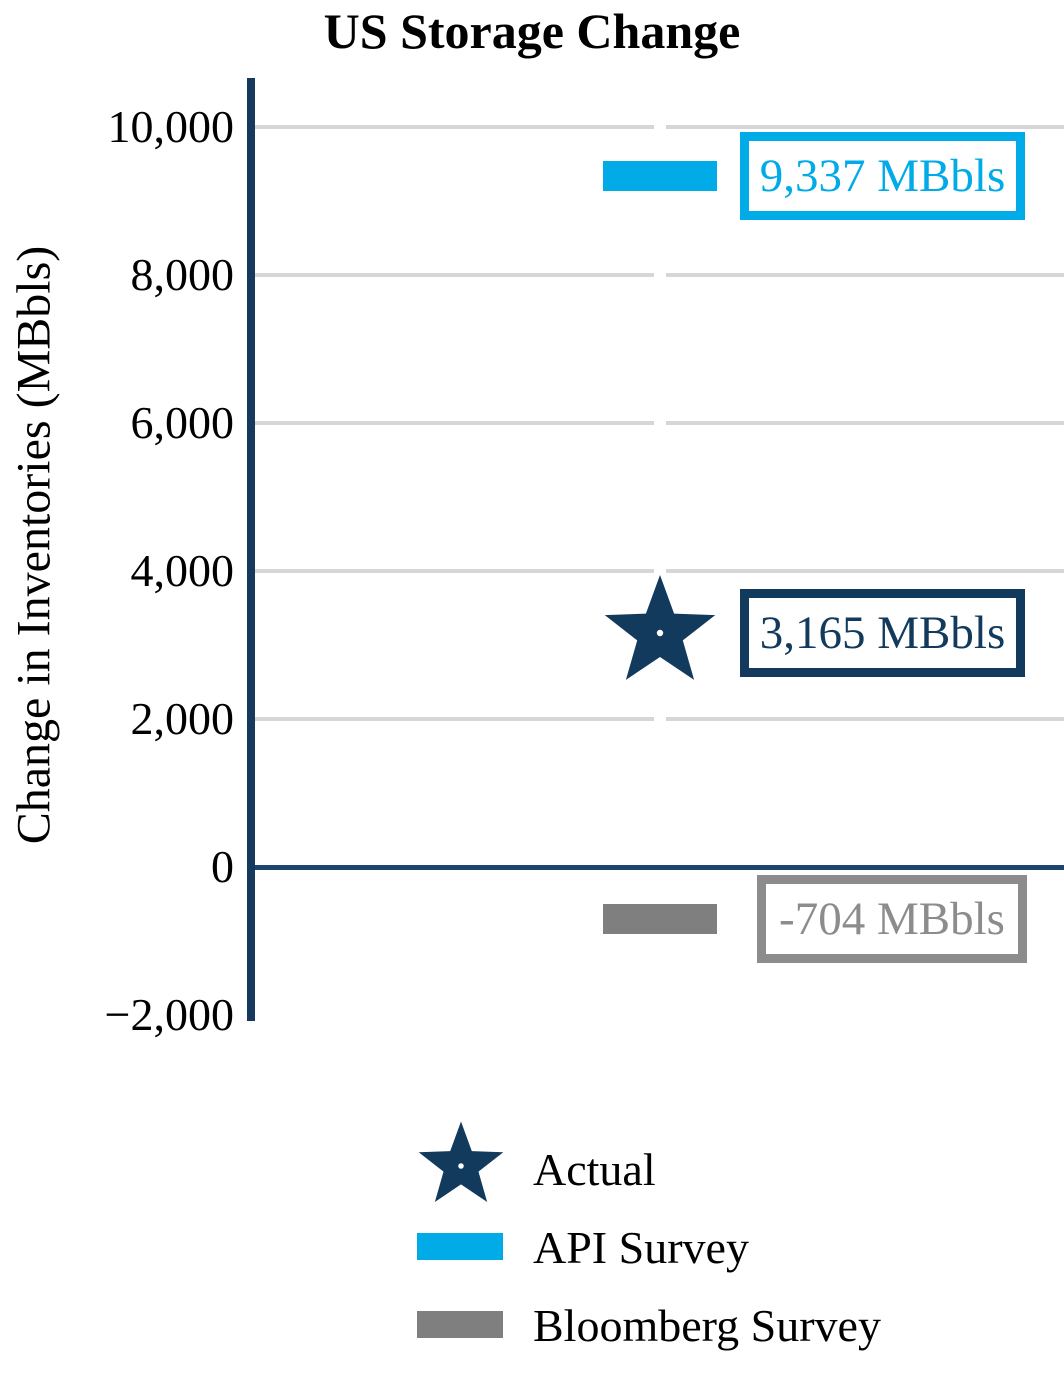 The image size is (1064, 1380). Describe the element at coordinates (532, 31) in the screenshot. I see `chart-title: US Storage Change` at that location.